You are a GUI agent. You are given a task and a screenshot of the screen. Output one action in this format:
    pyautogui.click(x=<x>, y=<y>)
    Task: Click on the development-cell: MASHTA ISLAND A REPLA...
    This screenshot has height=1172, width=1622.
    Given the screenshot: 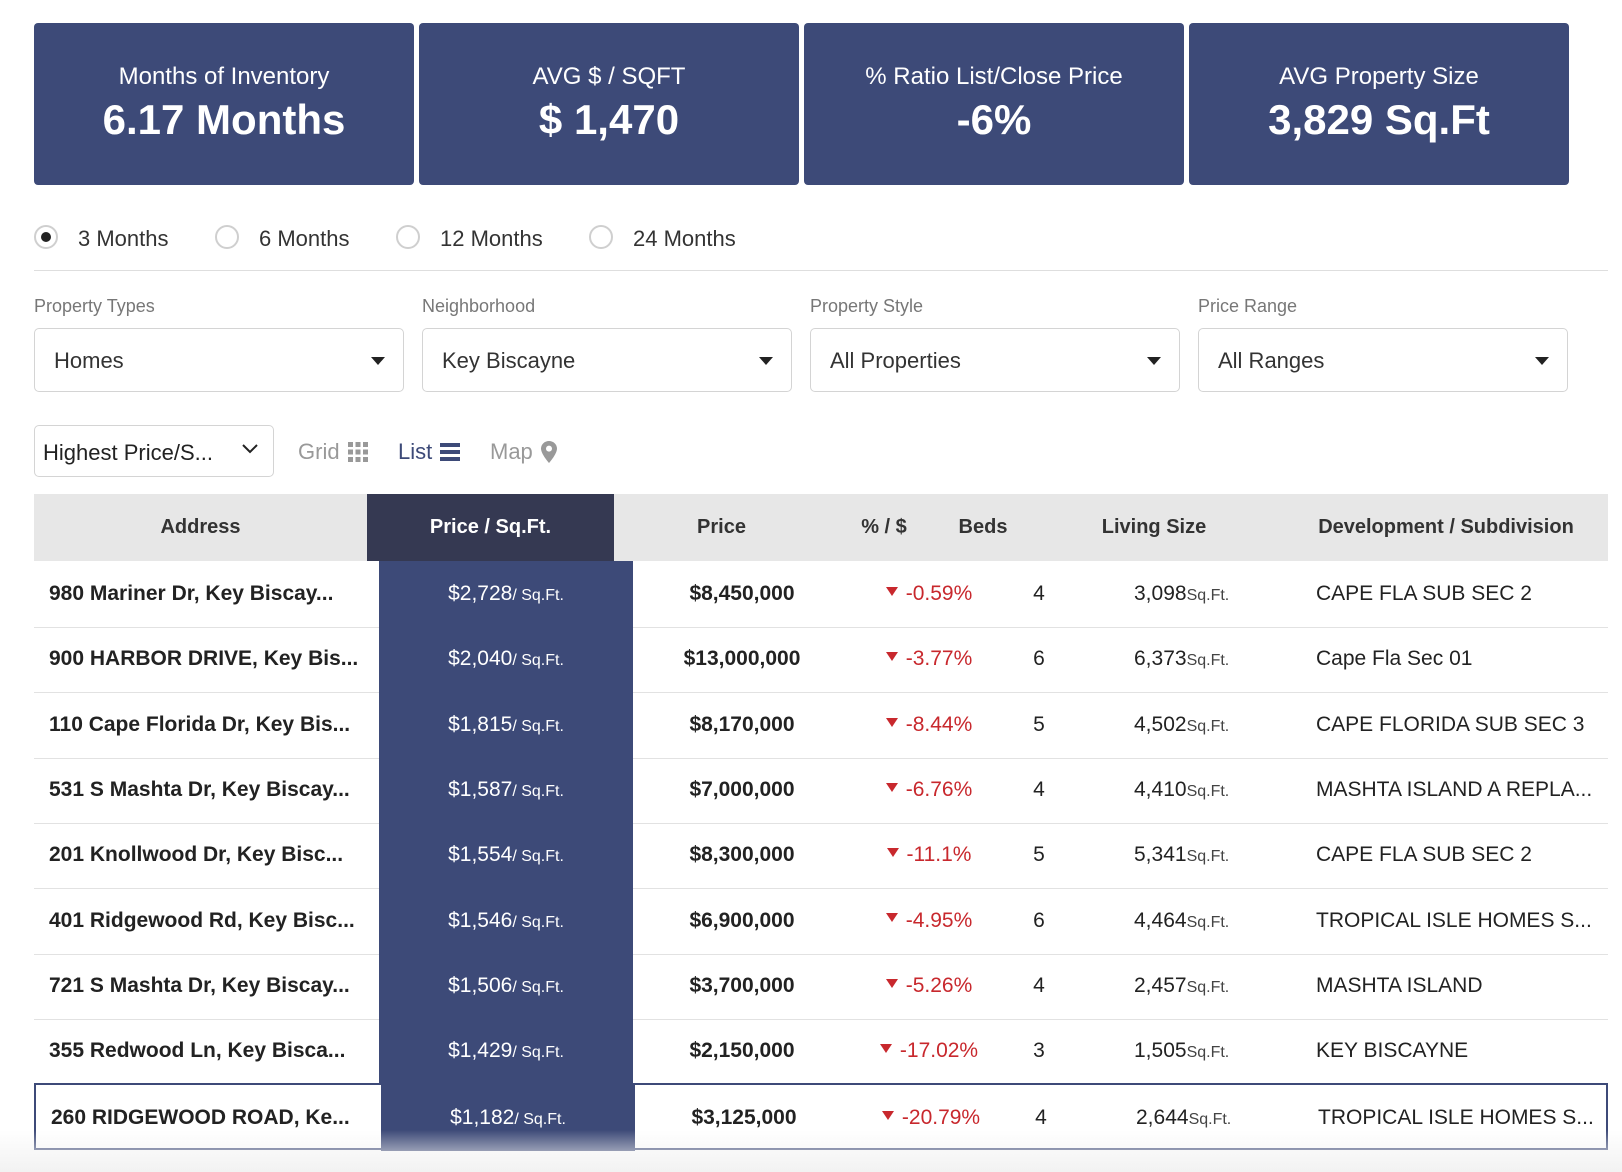 What is the action you would take?
    pyautogui.click(x=1454, y=789)
    